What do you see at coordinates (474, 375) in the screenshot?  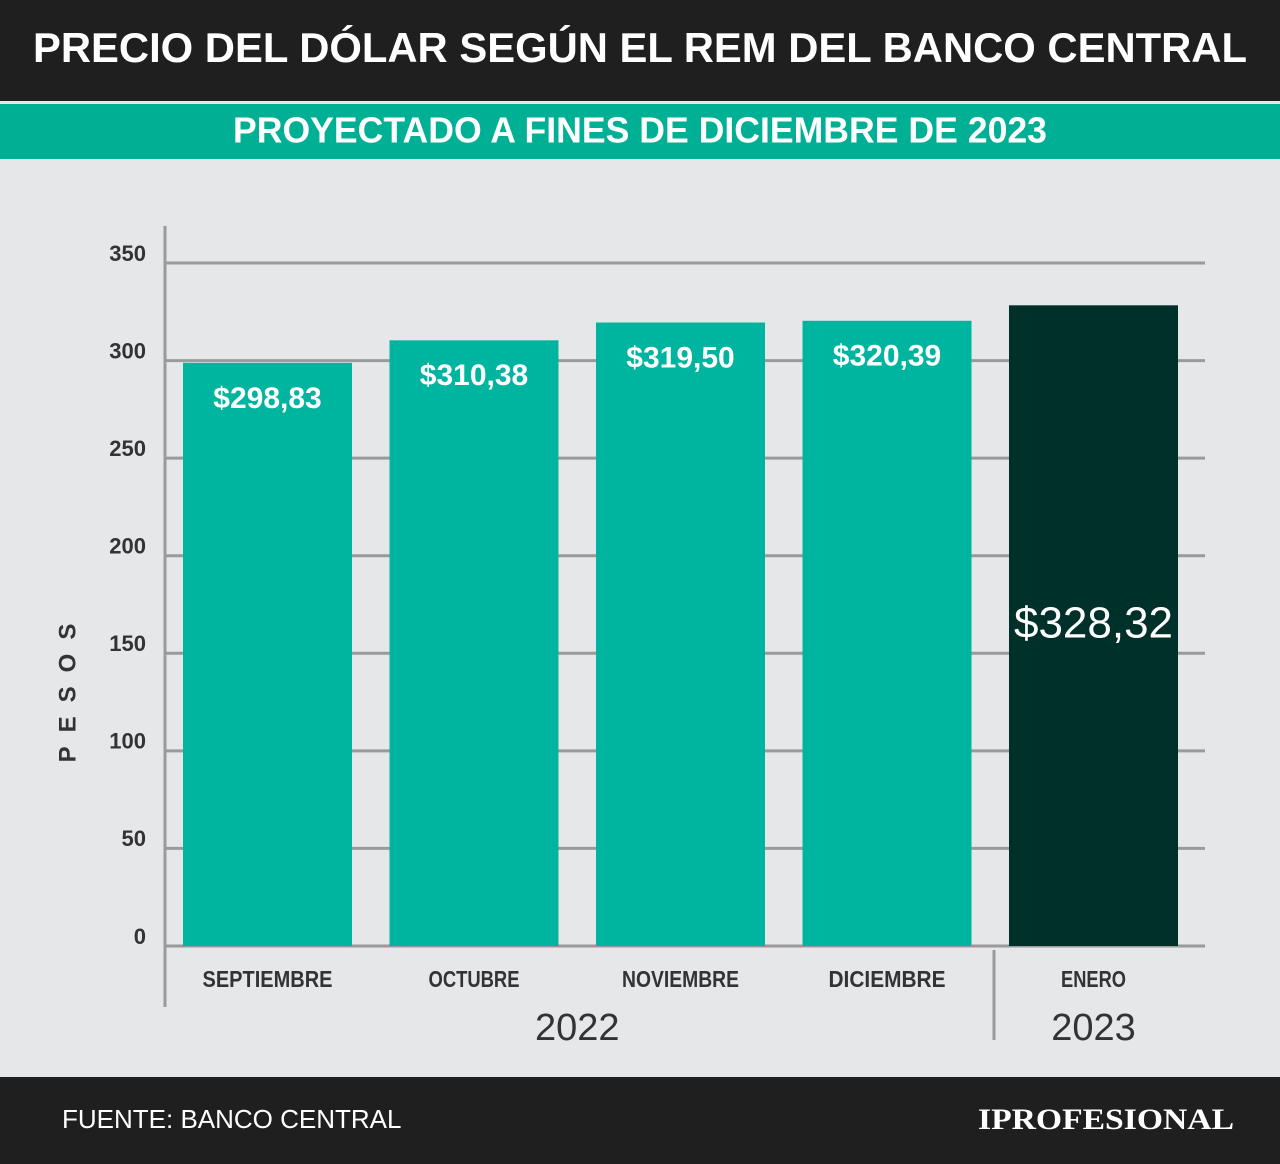 I see `value-label: $310,38` at bounding box center [474, 375].